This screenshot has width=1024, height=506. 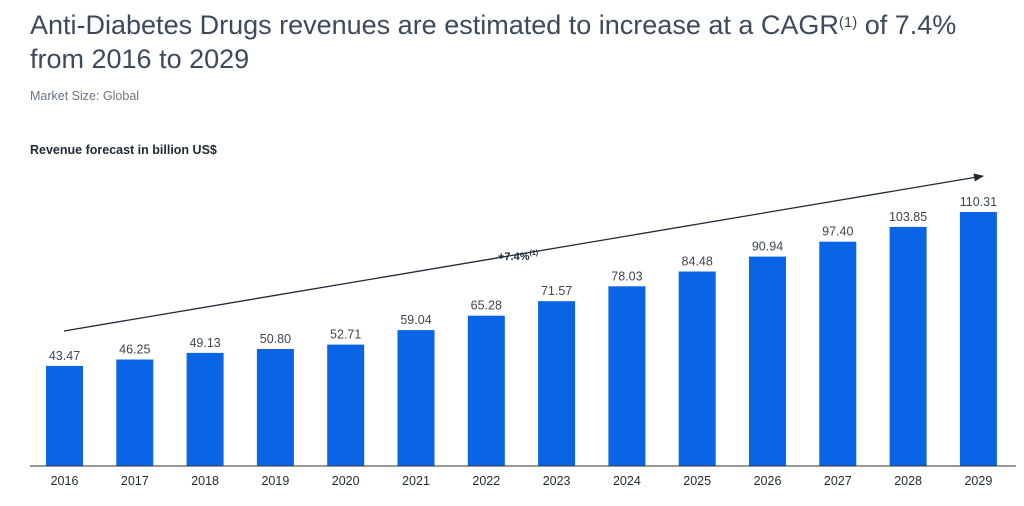 What do you see at coordinates (838, 353) in the screenshot?
I see `bar-2027` at bounding box center [838, 353].